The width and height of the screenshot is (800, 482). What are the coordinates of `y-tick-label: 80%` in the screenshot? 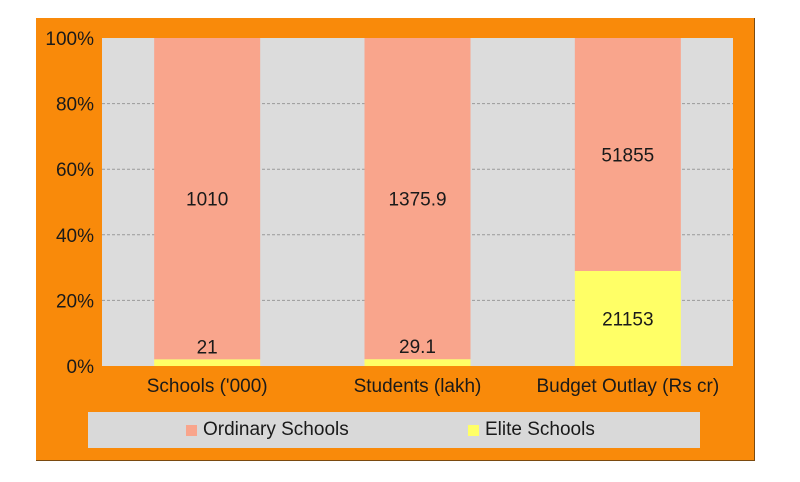 It's located at (75, 105).